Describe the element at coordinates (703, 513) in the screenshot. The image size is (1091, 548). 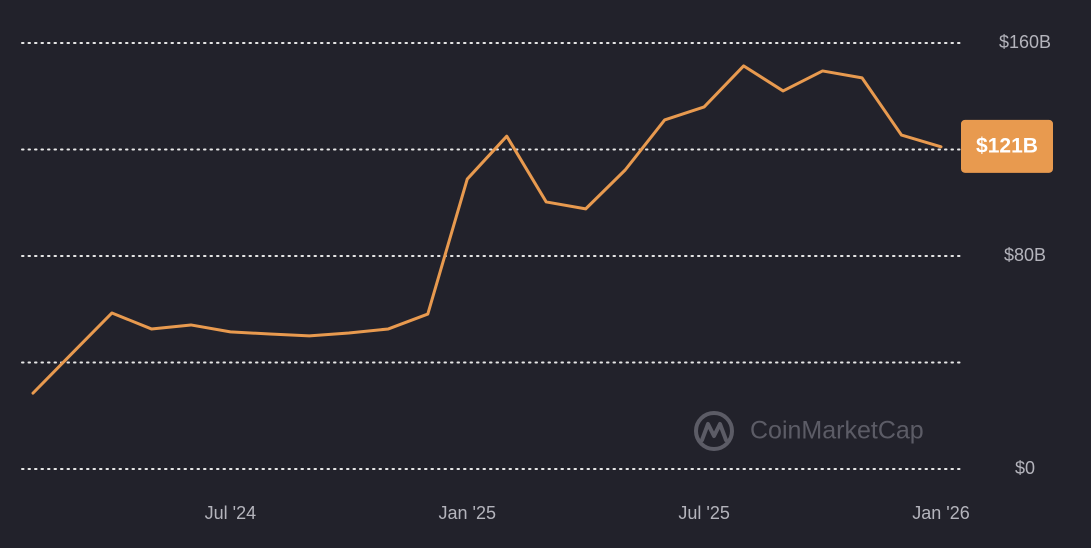
I see `x-tick-label: Jul '25` at that location.